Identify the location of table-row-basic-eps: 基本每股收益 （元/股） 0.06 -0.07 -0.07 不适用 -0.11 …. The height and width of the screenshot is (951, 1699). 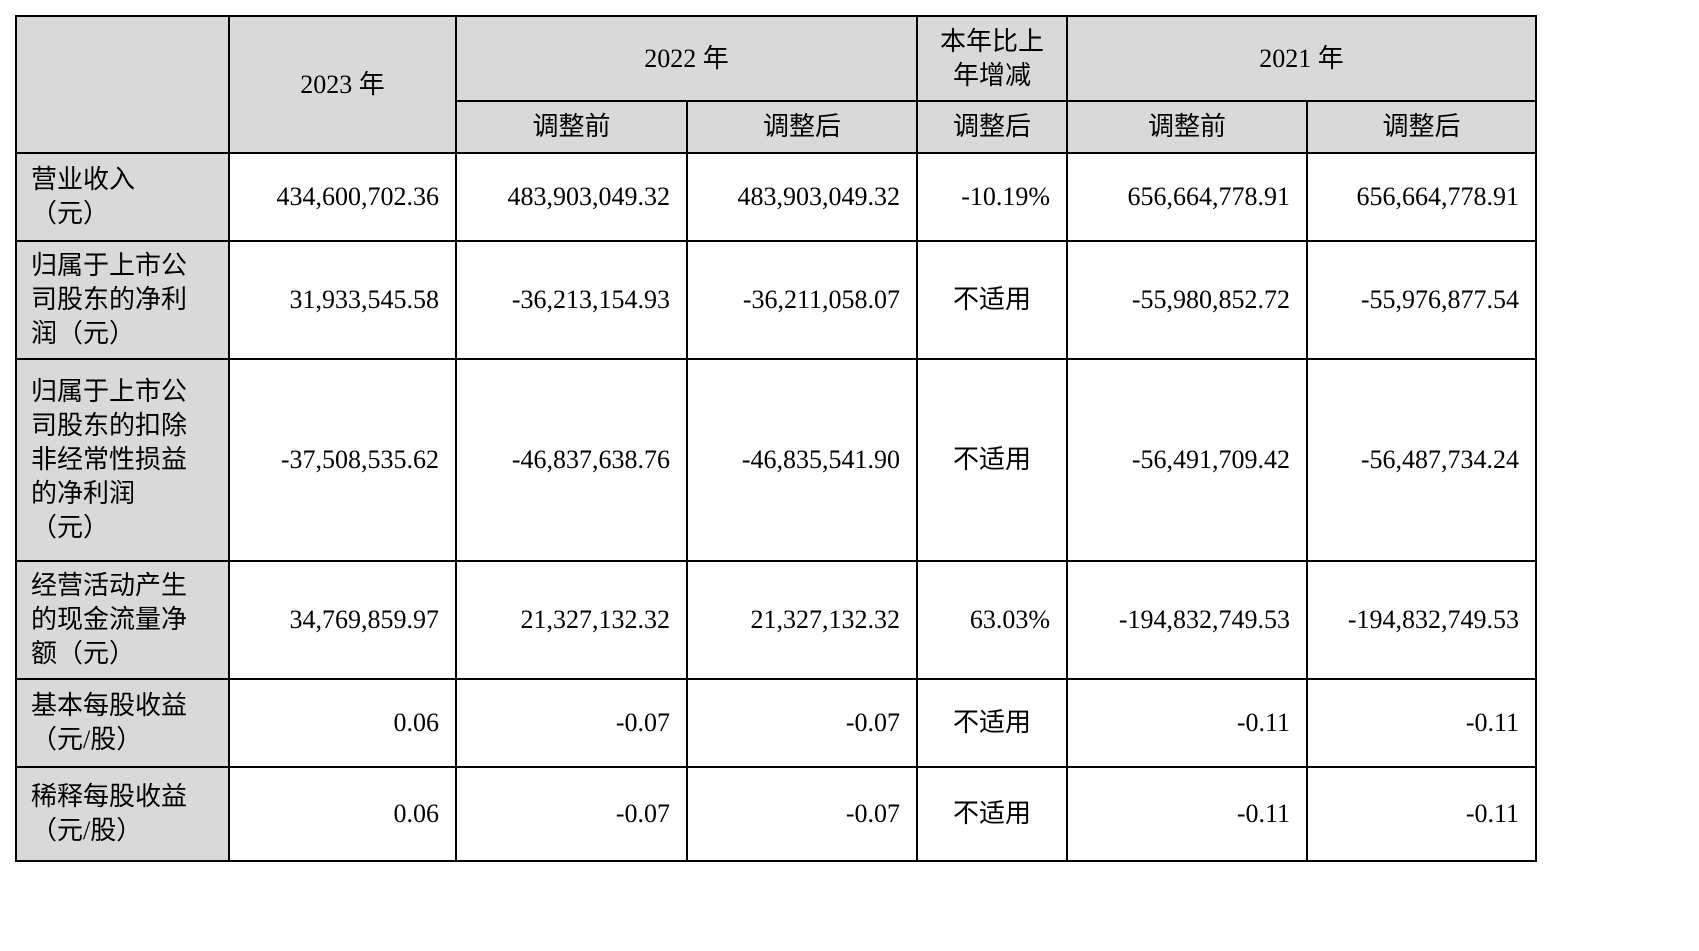
(776, 723).